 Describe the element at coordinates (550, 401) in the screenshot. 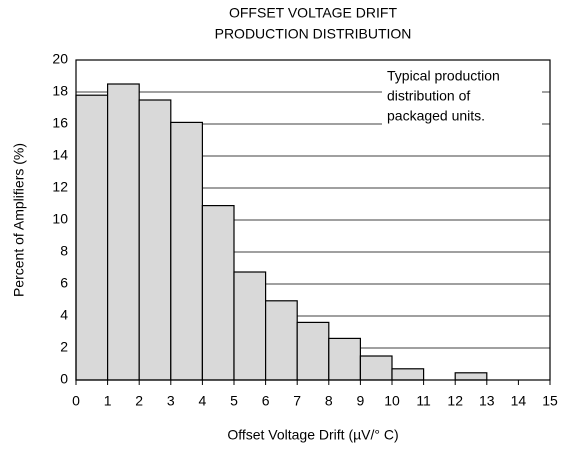

I see `x-tick-label: 15` at that location.